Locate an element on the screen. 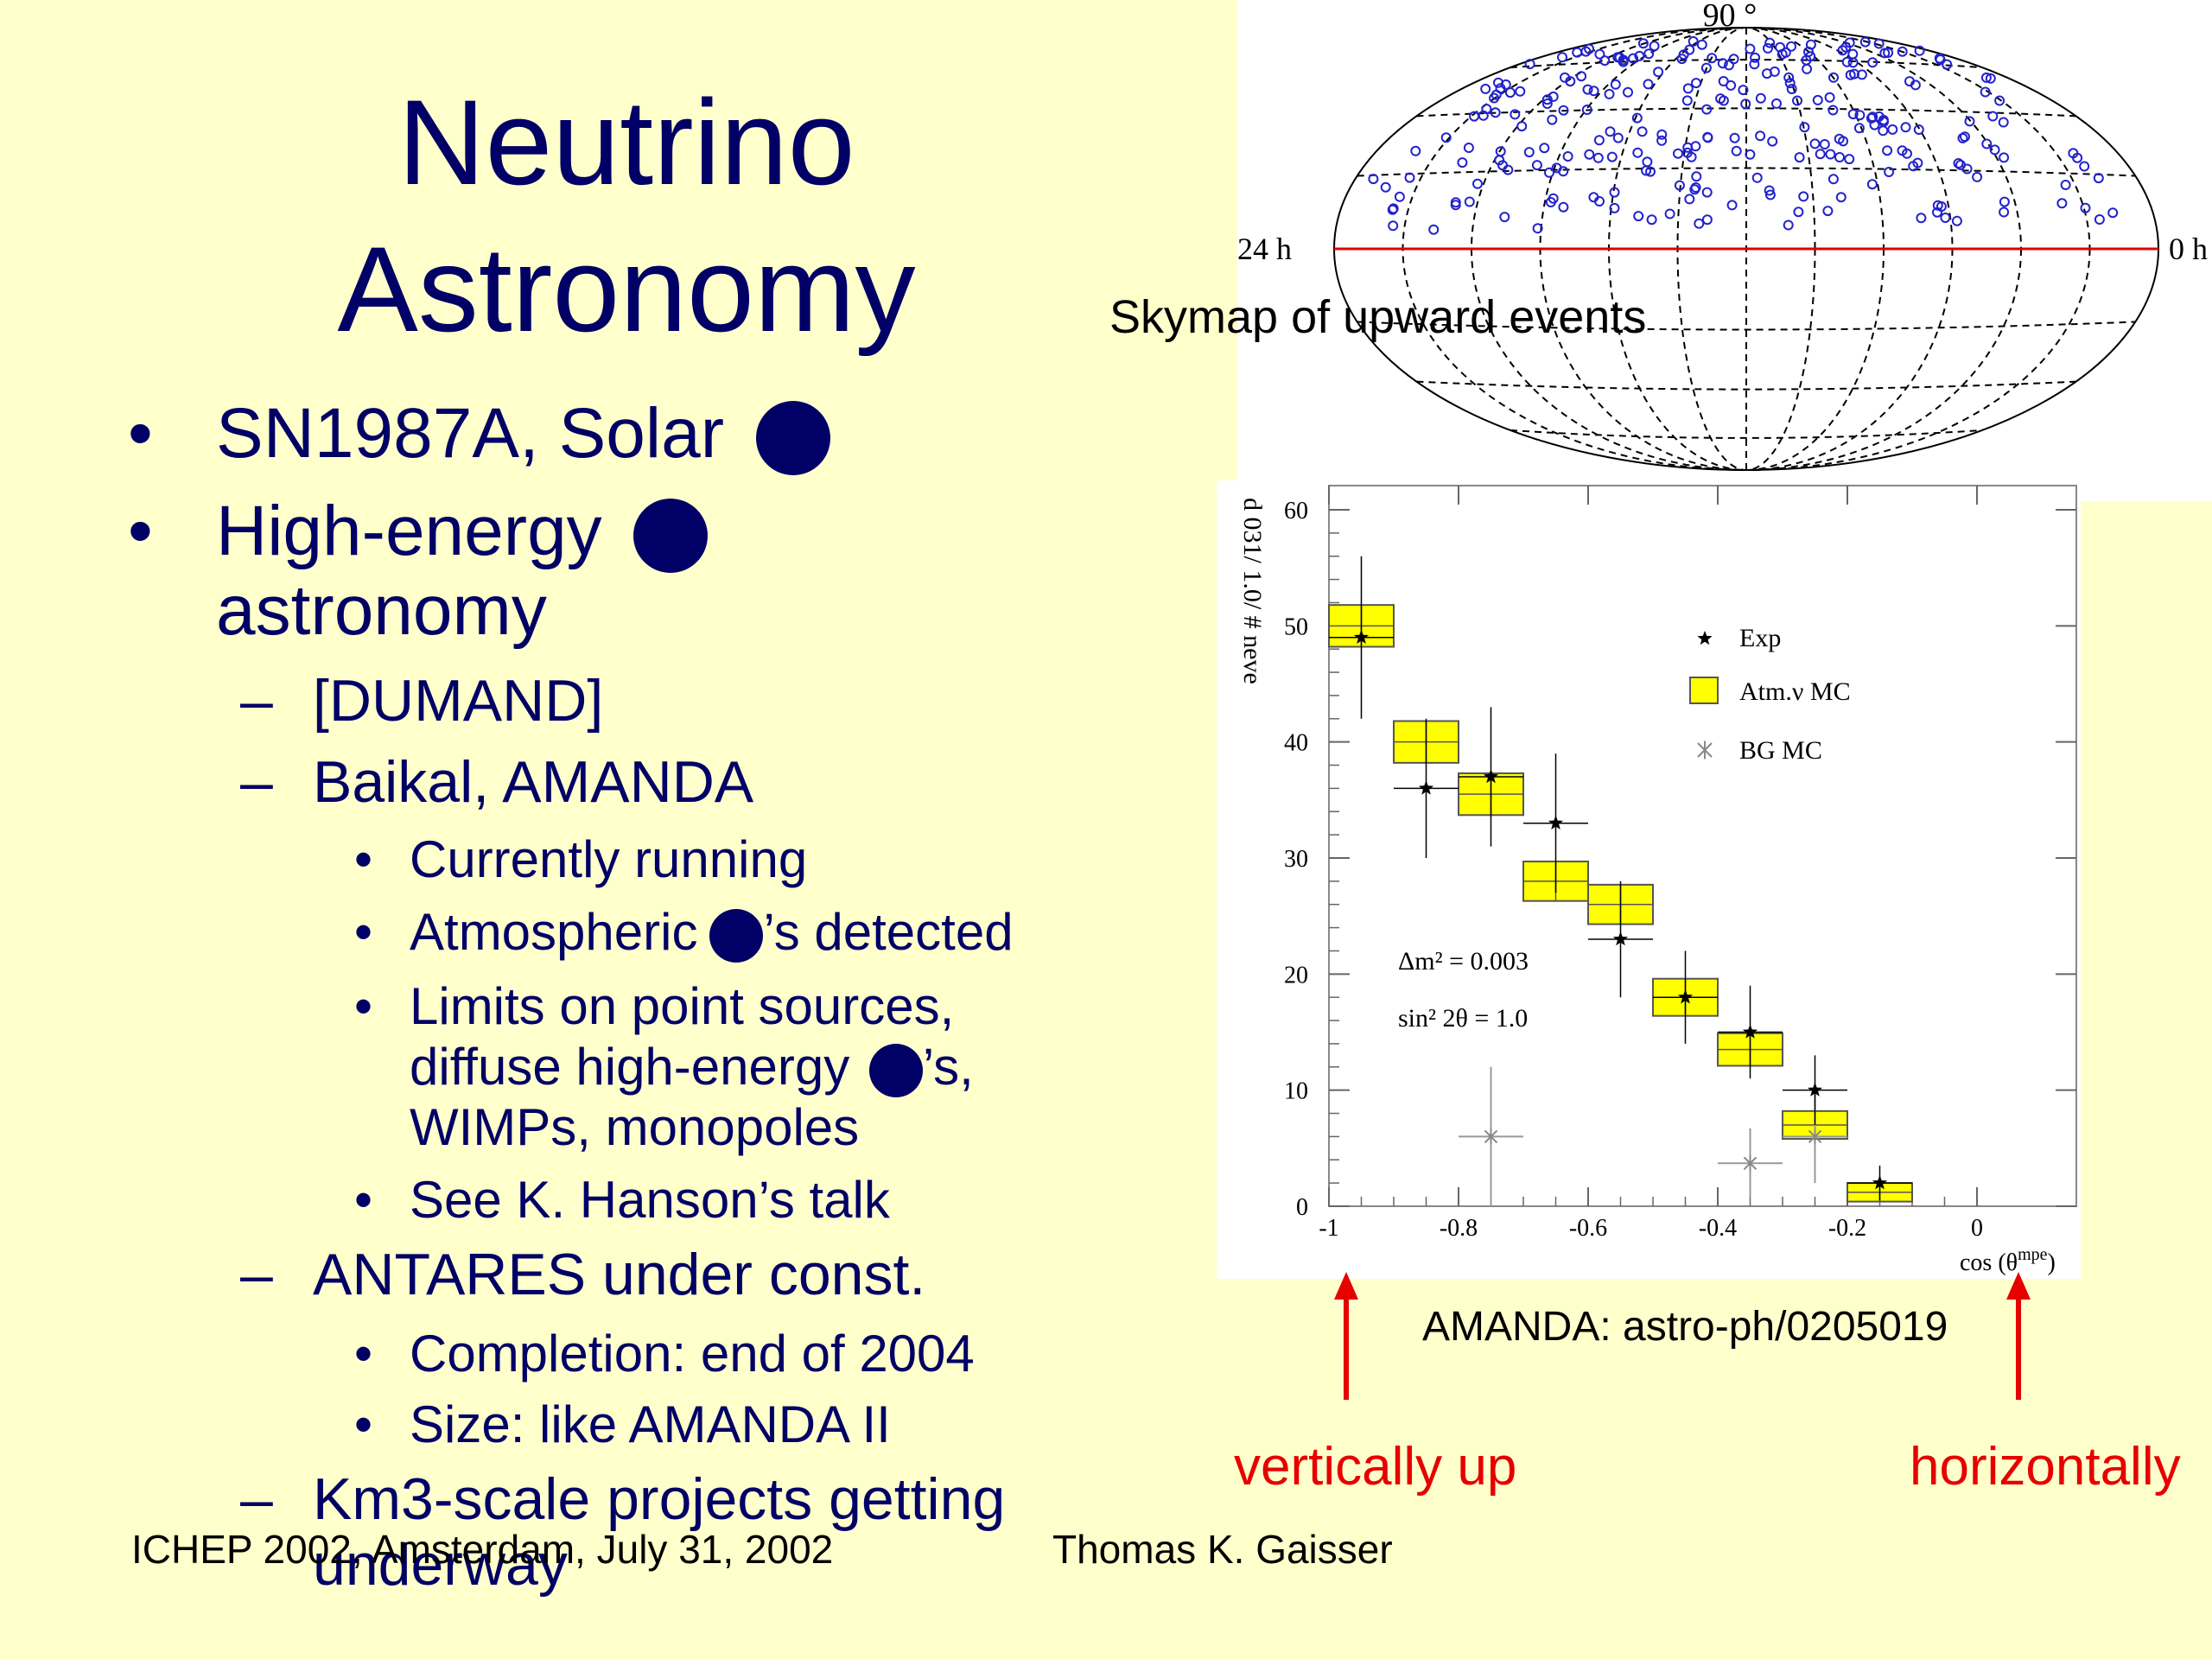  plot-area is located at coordinates (1702, 846).